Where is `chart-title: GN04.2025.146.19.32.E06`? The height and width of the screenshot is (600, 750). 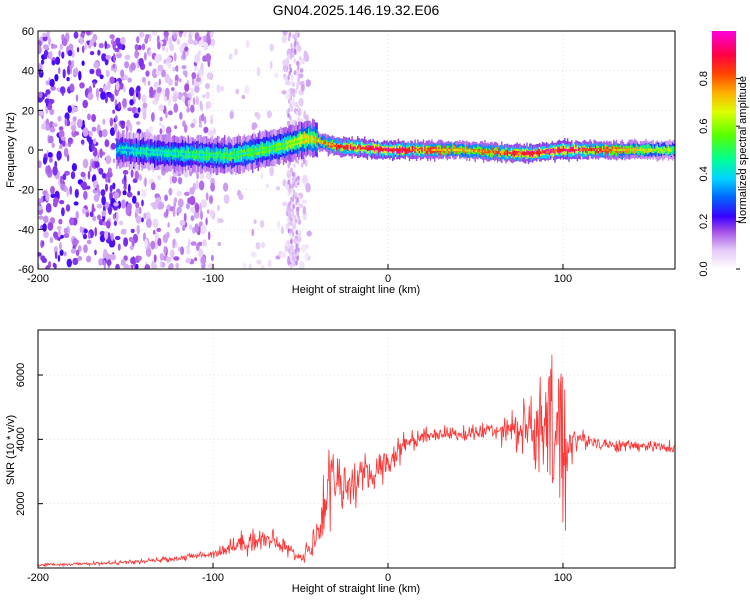 chart-title: GN04.2025.146.19.32.E06 is located at coordinates (356, 10).